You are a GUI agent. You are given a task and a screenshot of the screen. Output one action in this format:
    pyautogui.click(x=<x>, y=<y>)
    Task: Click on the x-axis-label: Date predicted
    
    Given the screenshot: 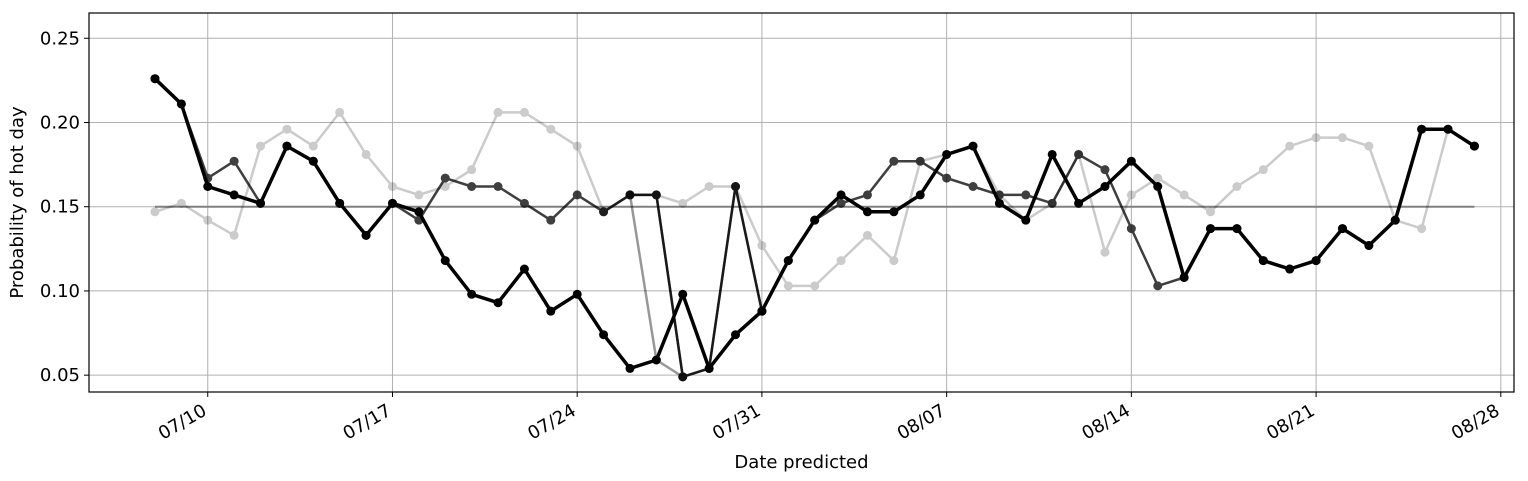 What is the action you would take?
    pyautogui.click(x=801, y=462)
    